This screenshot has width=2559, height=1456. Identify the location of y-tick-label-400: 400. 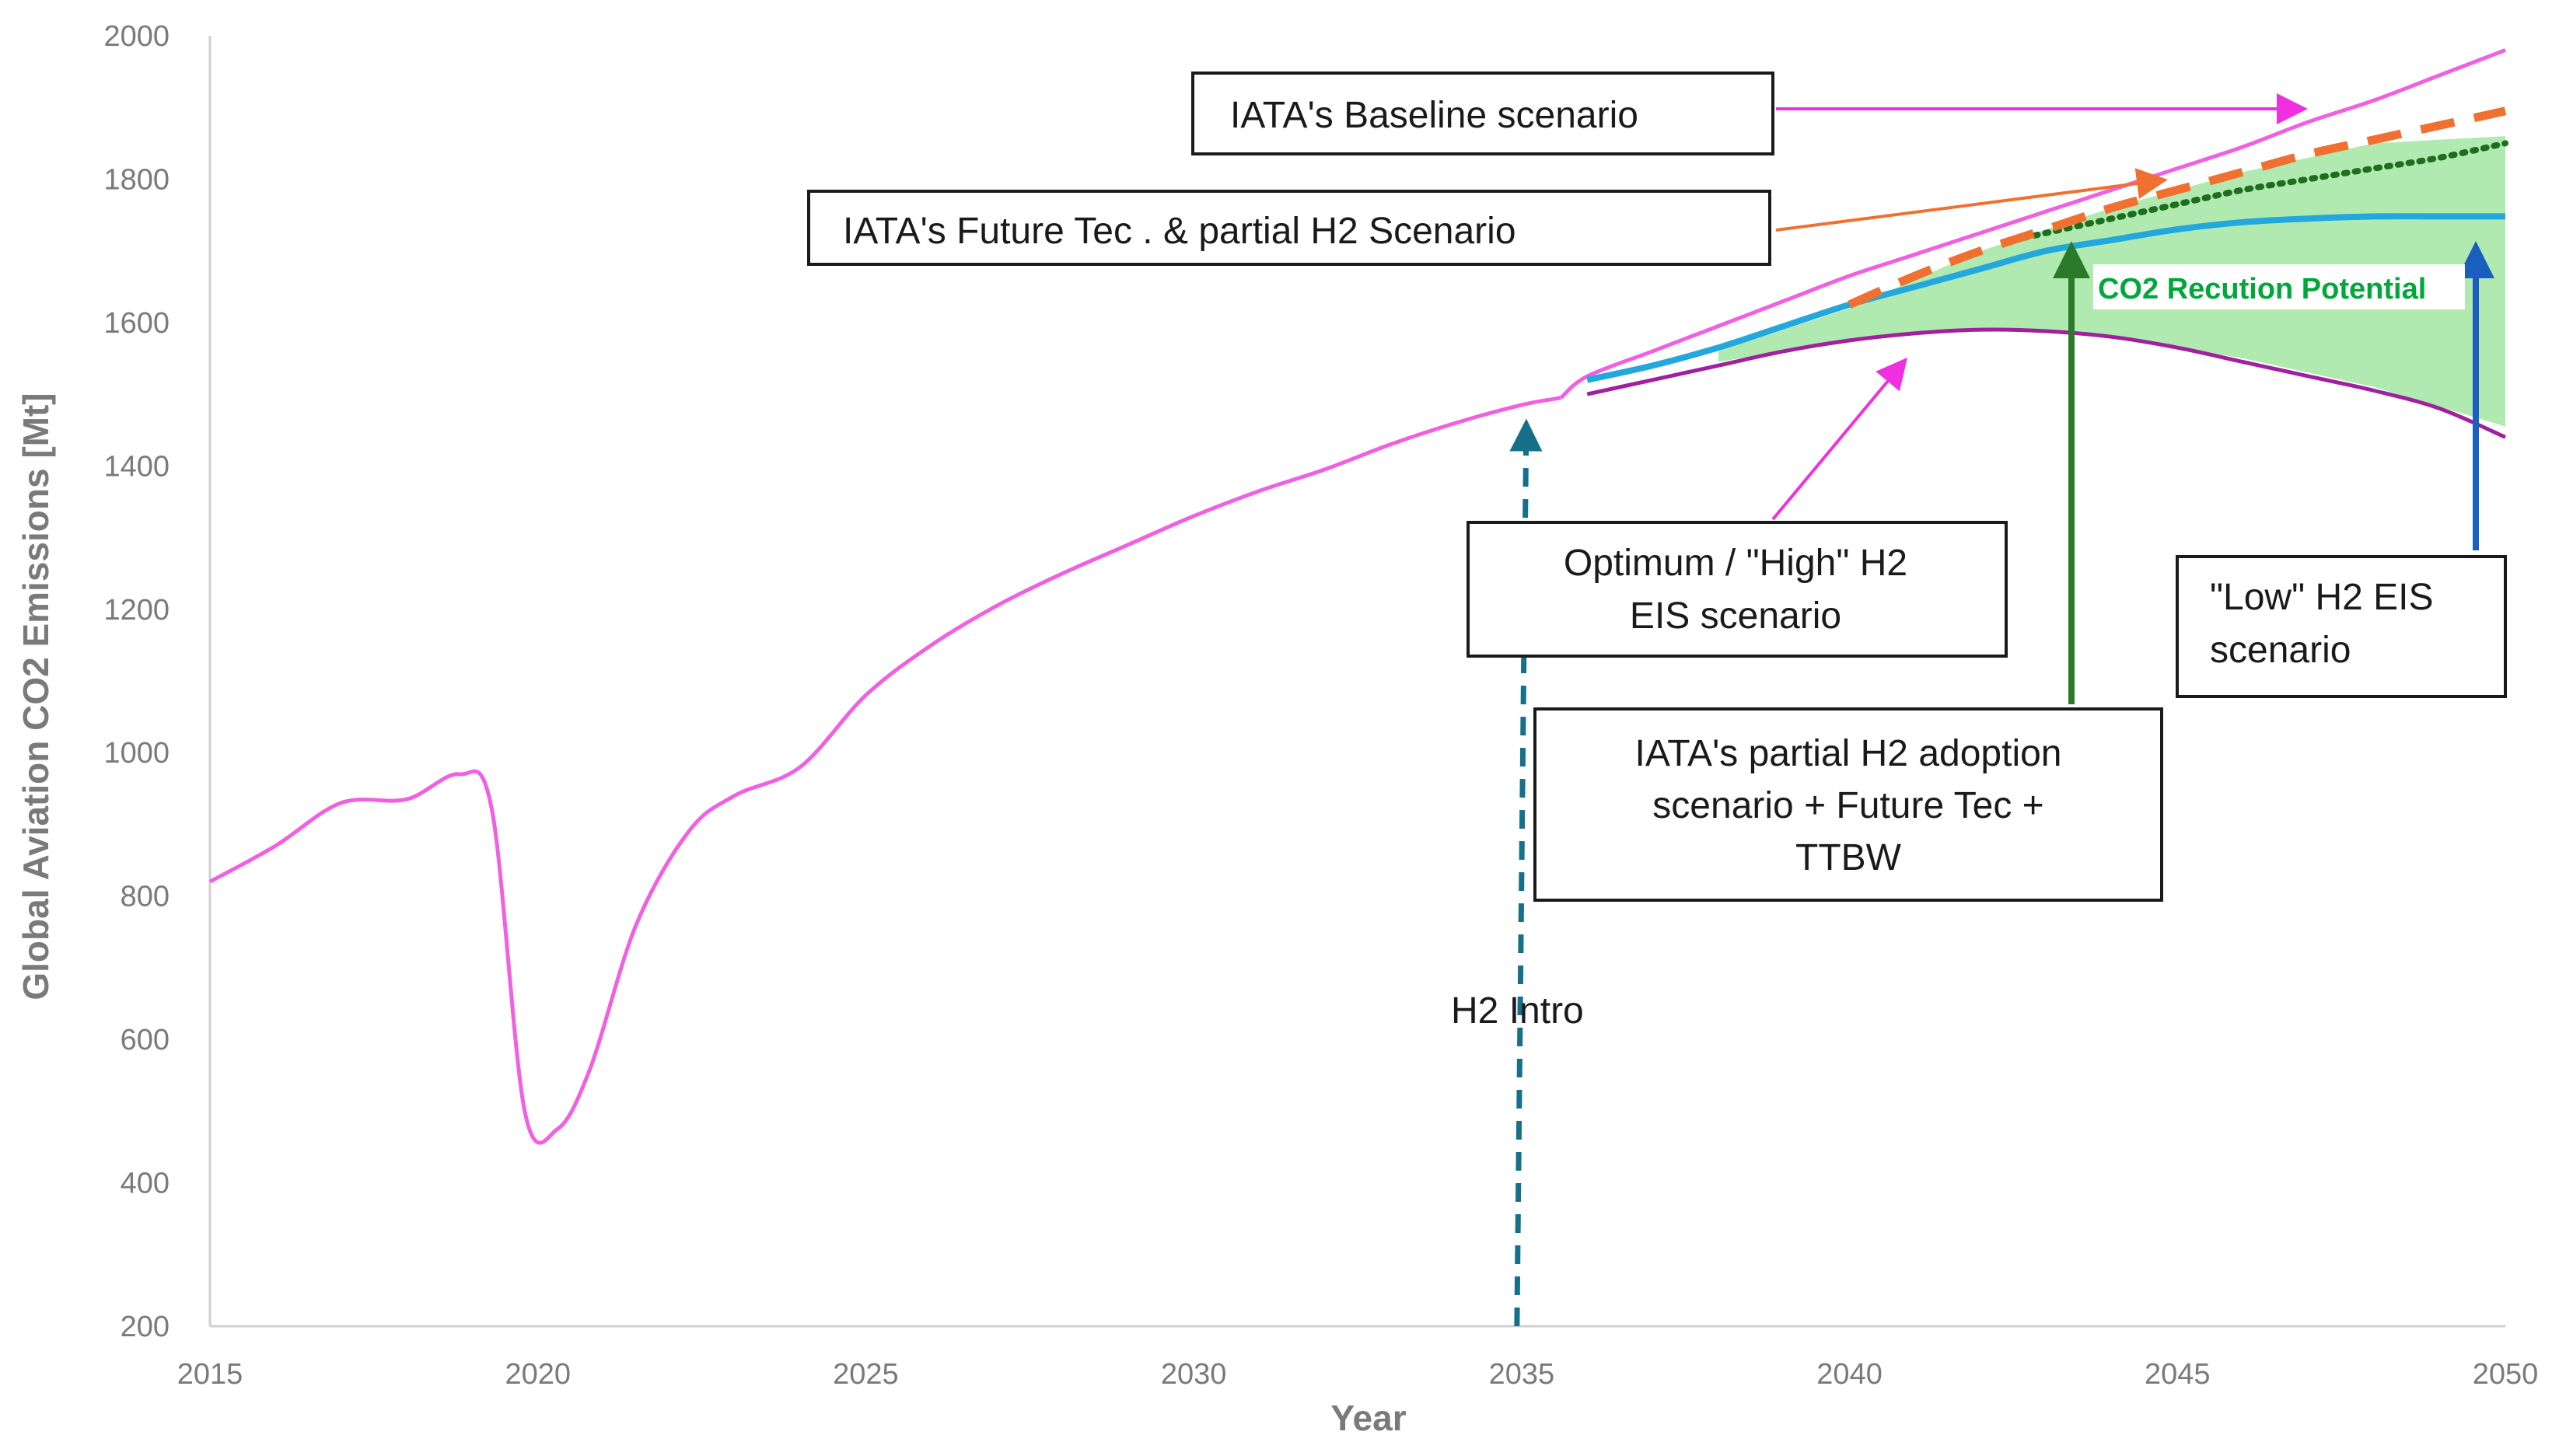
(145, 1184).